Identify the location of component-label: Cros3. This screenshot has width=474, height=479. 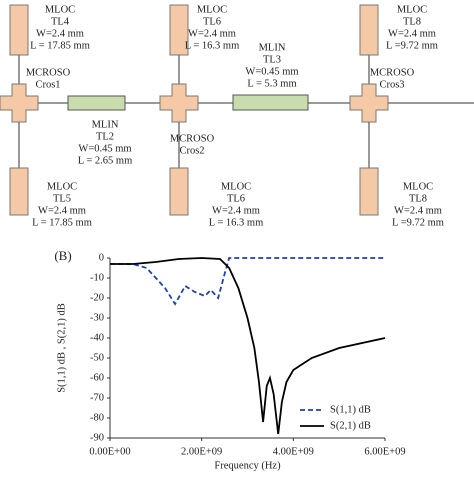
(391, 84).